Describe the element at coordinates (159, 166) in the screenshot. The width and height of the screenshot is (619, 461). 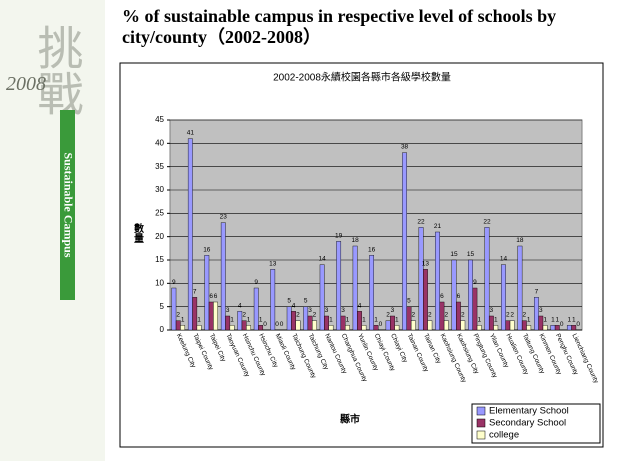
I see `y-tick-label: 35` at that location.